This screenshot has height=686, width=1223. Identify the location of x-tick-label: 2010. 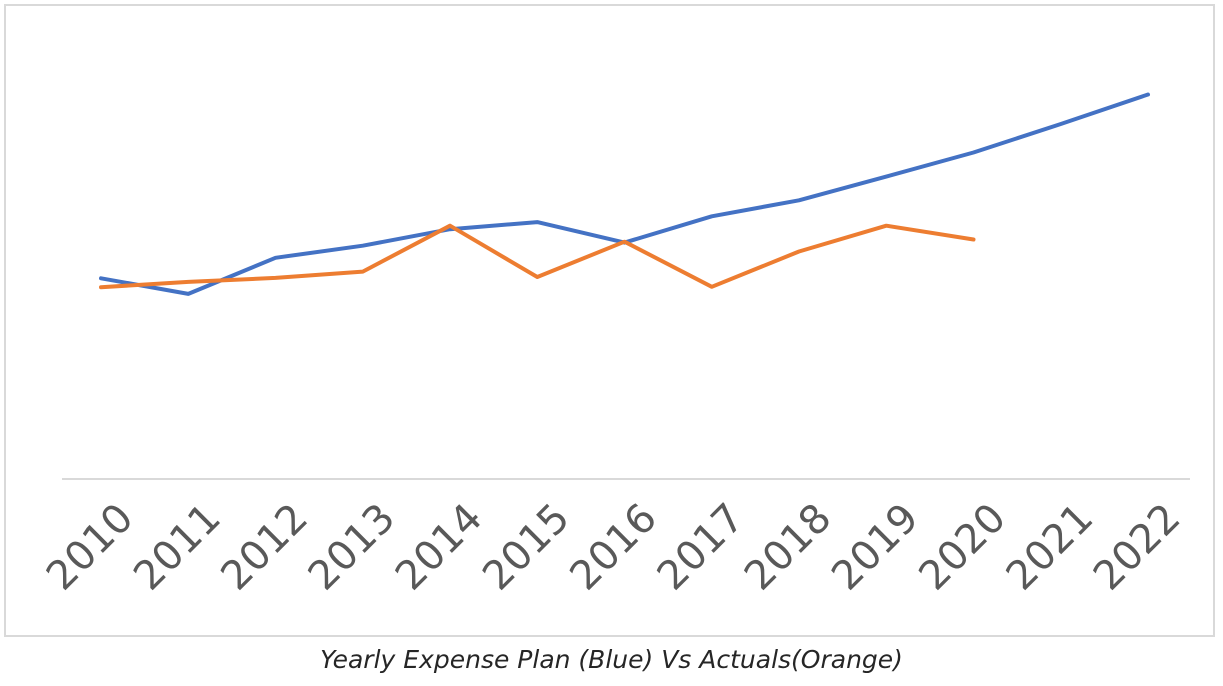
(90, 547).